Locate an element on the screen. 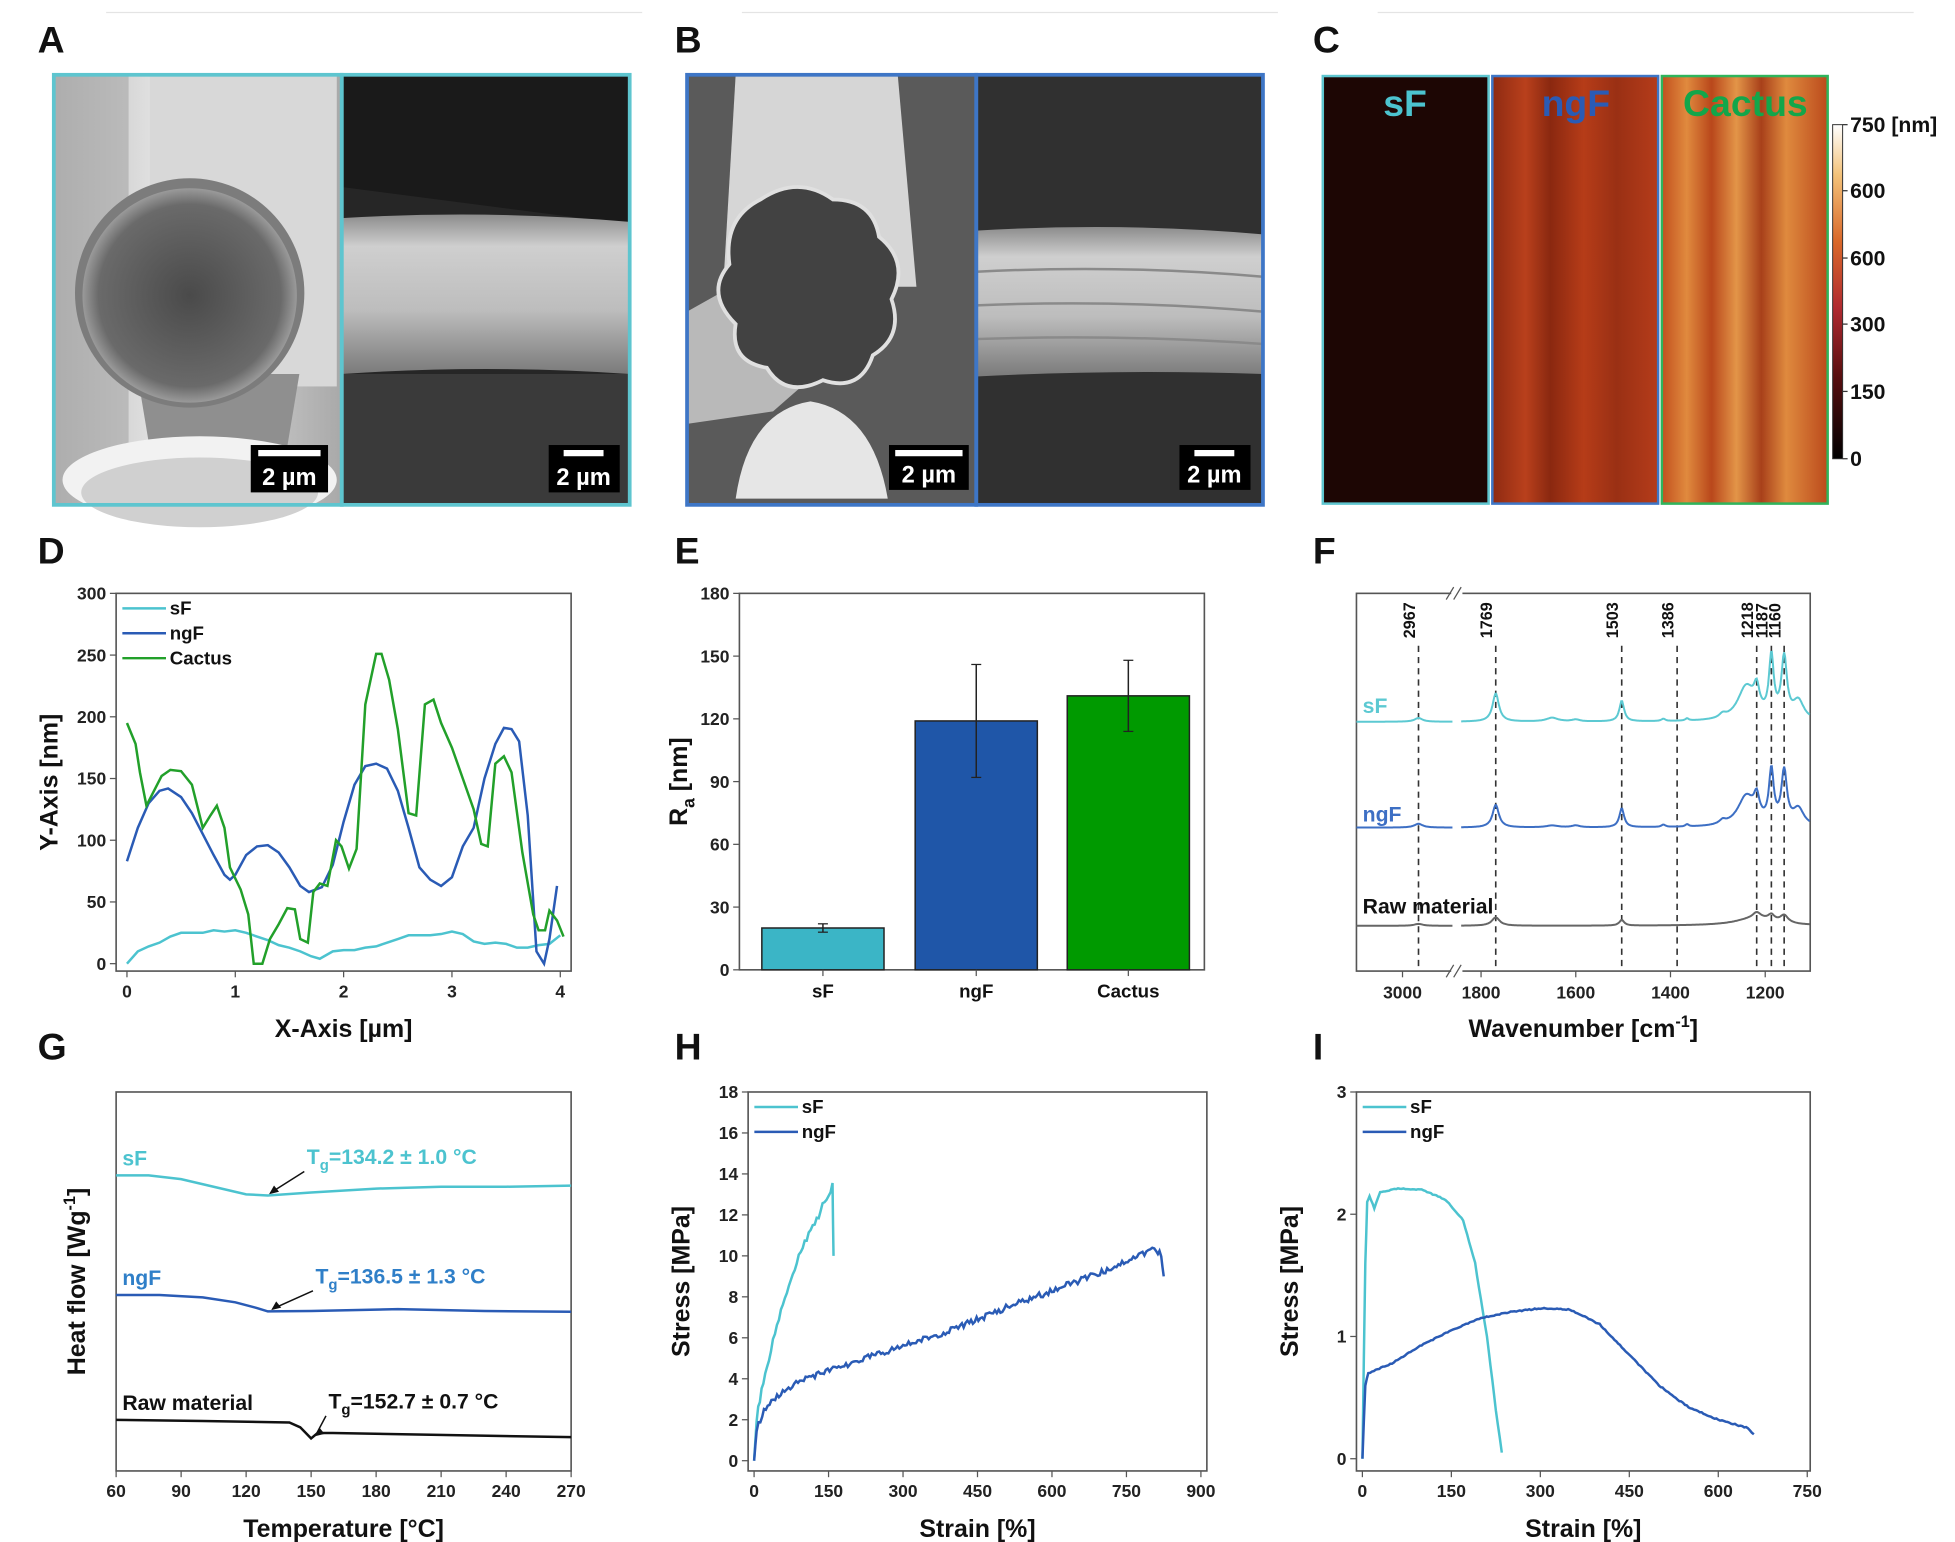 Image resolution: width=1955 pixels, height=1542 pixels. sem-image-ngf-surface is located at coordinates (1120, 289).